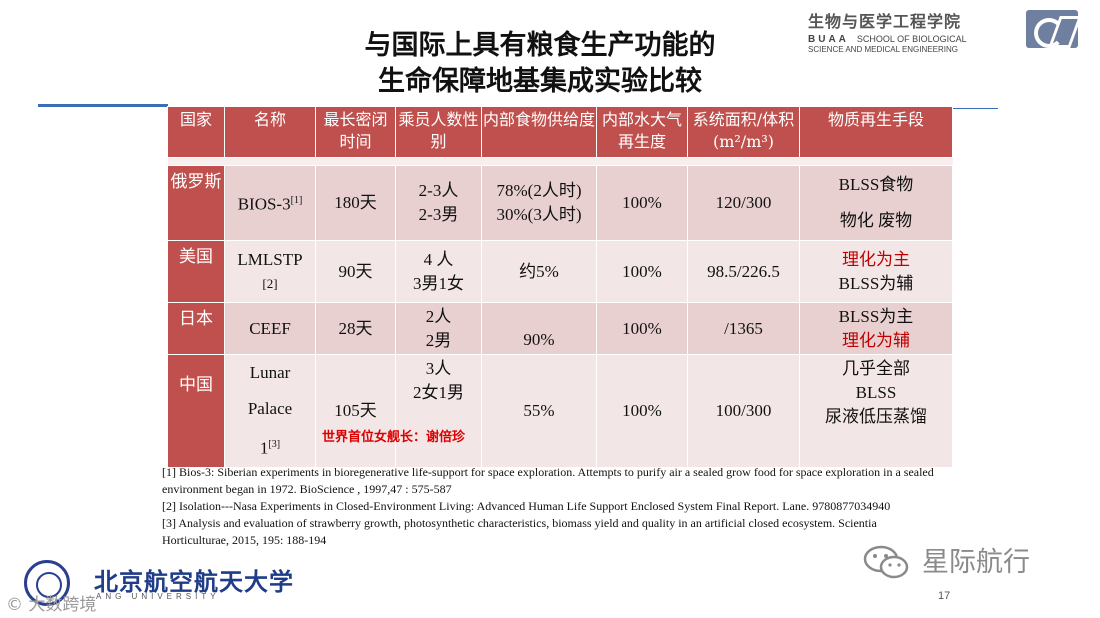  What do you see at coordinates (438, 132) in the screenshot?
I see `header-crew: 乘员人数性别` at bounding box center [438, 132].